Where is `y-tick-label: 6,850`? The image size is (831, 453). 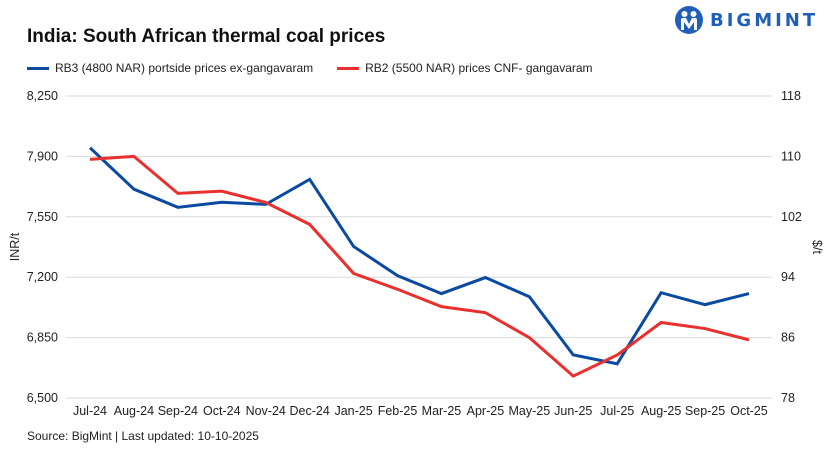
y-tick-label: 6,850 is located at coordinates (42, 338).